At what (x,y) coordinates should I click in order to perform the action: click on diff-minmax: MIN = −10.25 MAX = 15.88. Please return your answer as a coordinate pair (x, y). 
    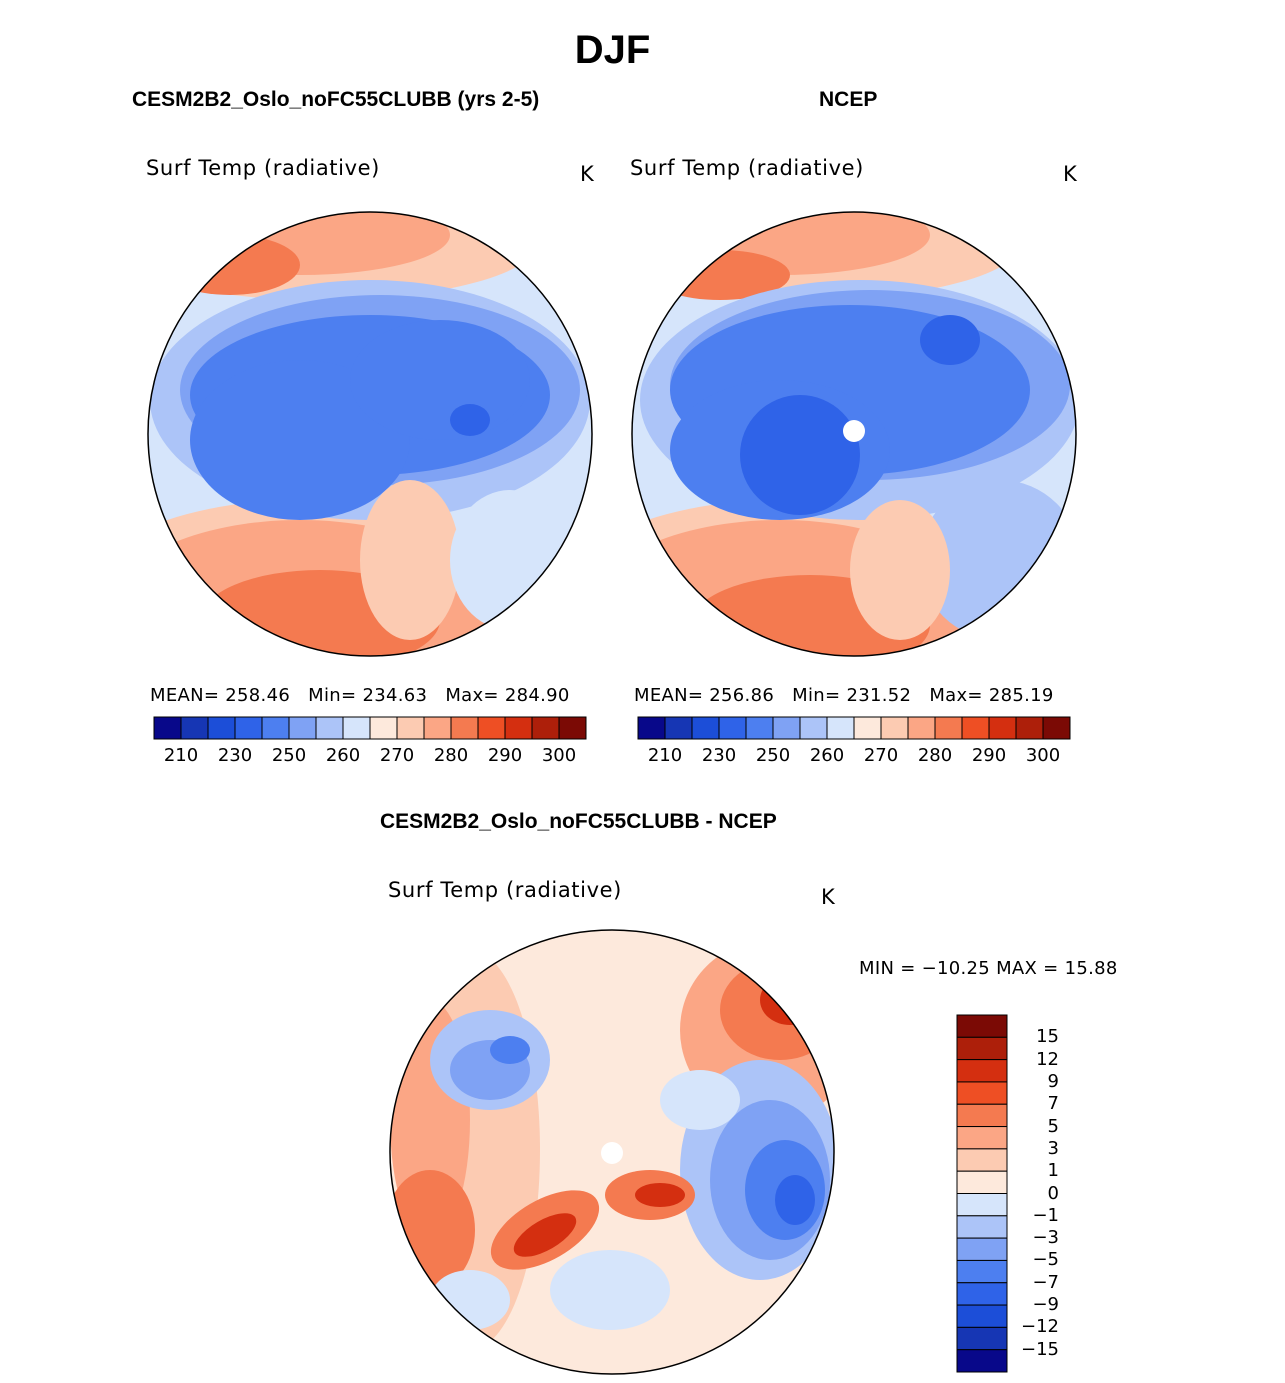
    Looking at the image, I should click on (988, 968).